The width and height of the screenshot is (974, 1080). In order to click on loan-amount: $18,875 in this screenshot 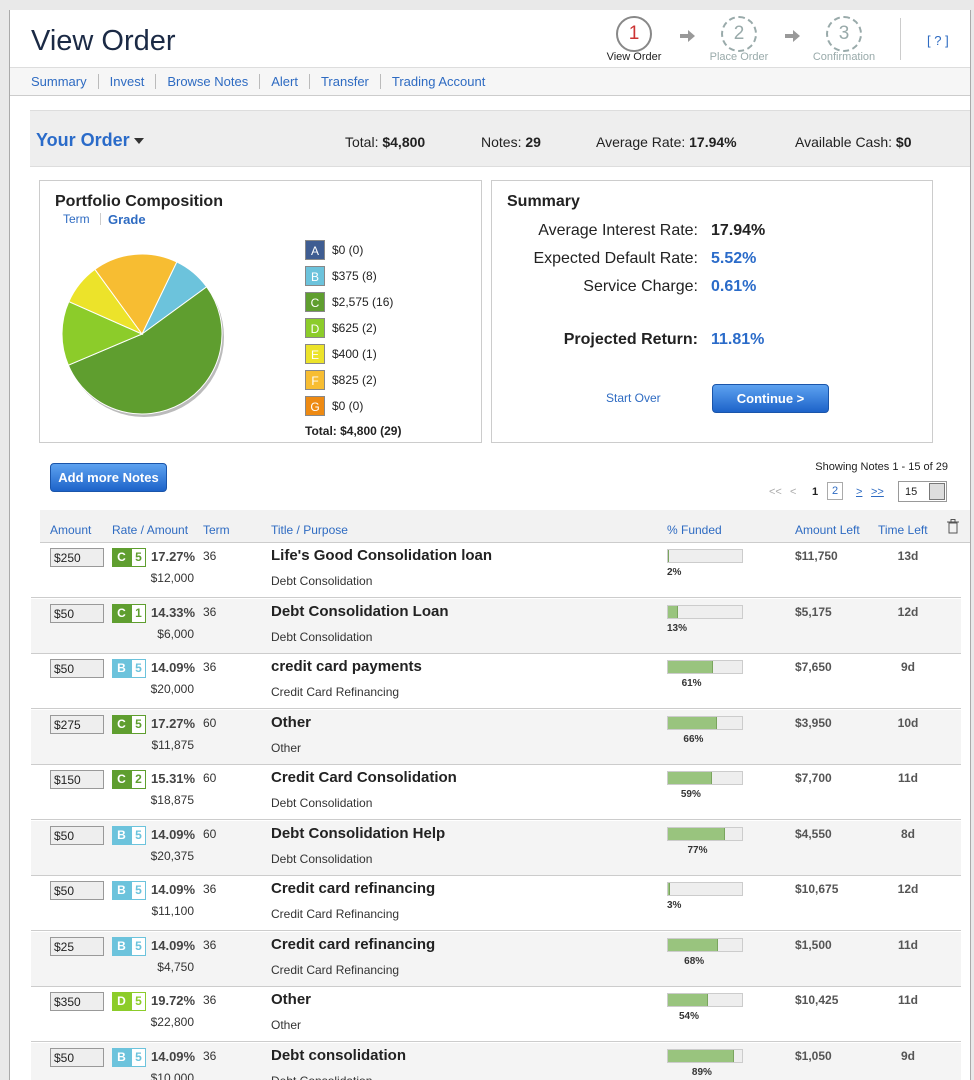, I will do `click(172, 800)`.